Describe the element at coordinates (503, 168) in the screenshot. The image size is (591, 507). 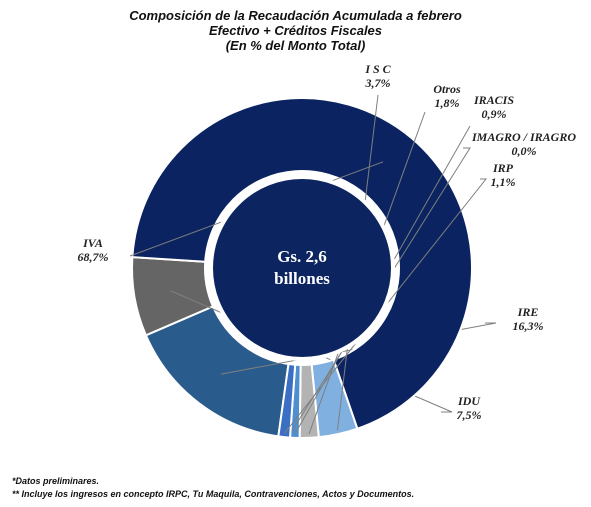
I see `slice-name-irp: IRP` at that location.